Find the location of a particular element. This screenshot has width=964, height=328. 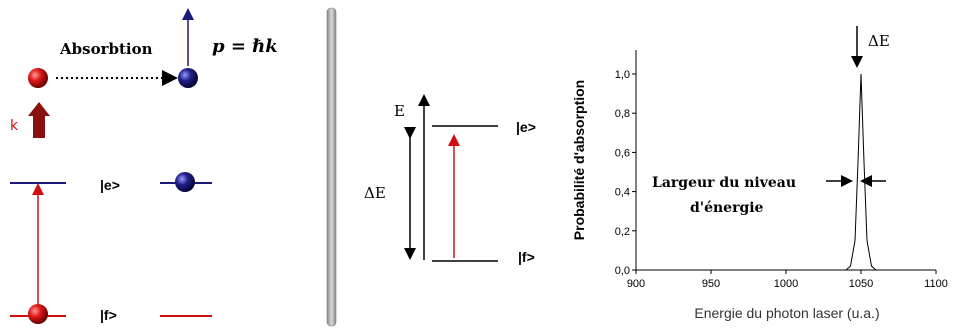

x-tick-label: 1050 is located at coordinates (861, 284).